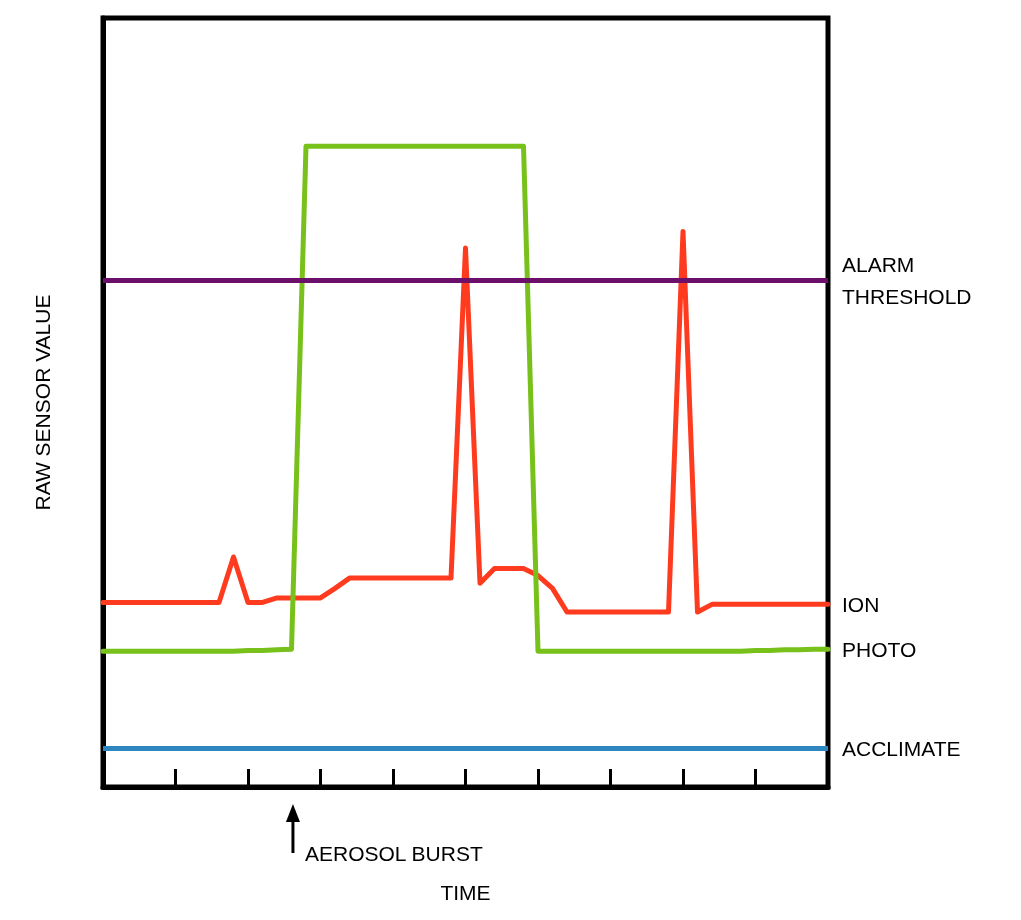 This screenshot has height=920, width=1021. I want to click on text: AEROSOL BURST, so click(393, 853).